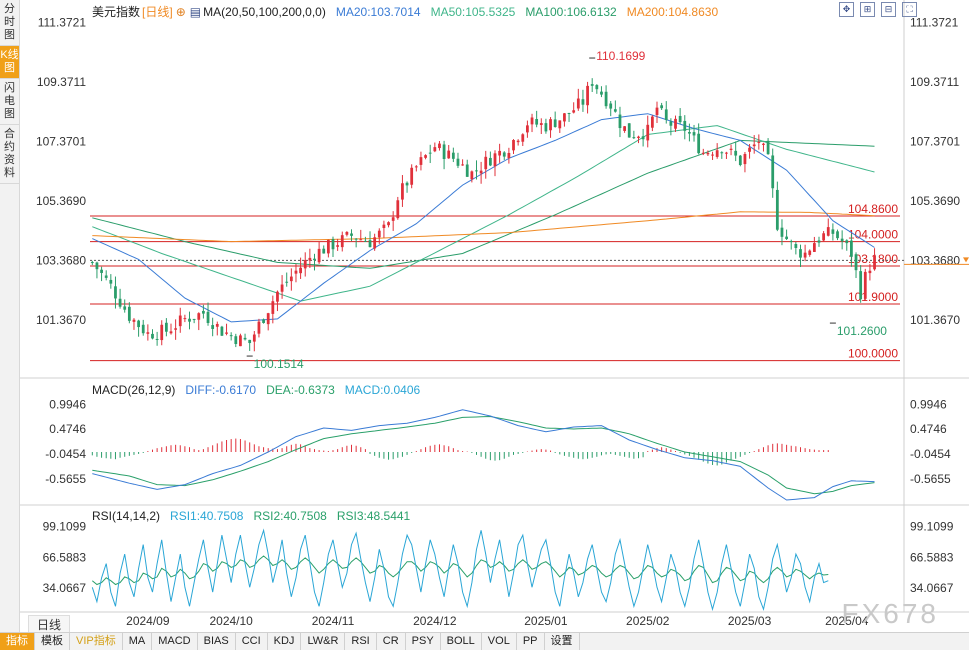 The image size is (969, 650). I want to click on y-tick-label-left: 99.1099, so click(65, 526).